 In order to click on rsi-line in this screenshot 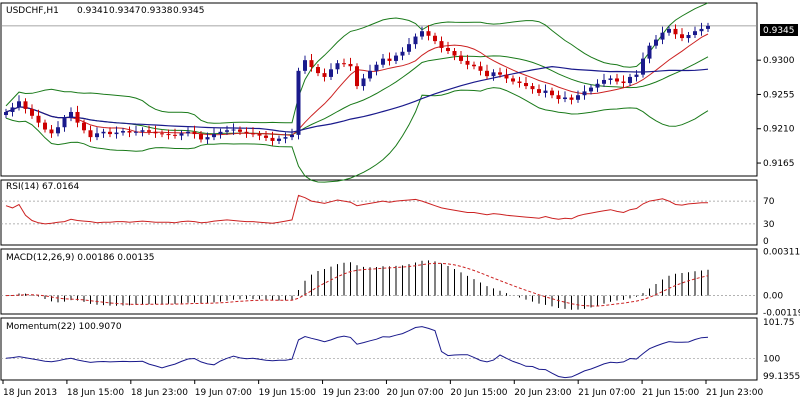, I will do `click(356, 209)`.